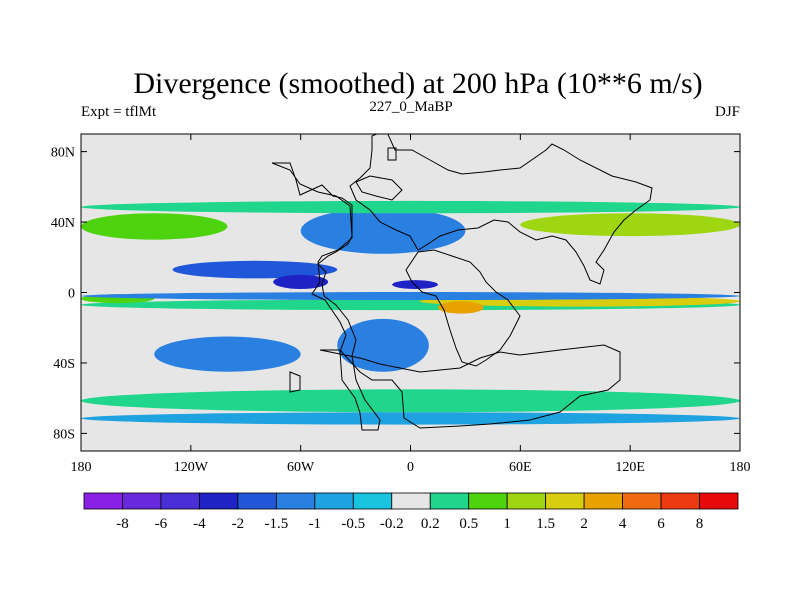 This screenshot has width=800, height=600. What do you see at coordinates (353, 524) in the screenshot?
I see `colorbar-label-6: -0.5` at bounding box center [353, 524].